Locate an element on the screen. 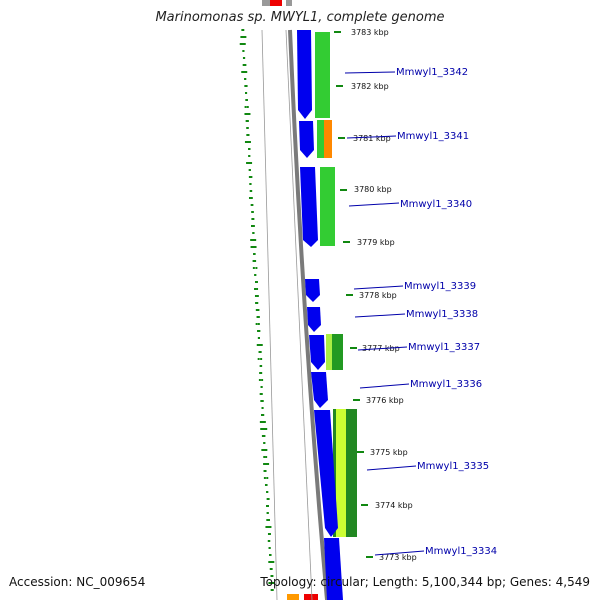  gene-label: Mmwyl1_3339 is located at coordinates (440, 286).